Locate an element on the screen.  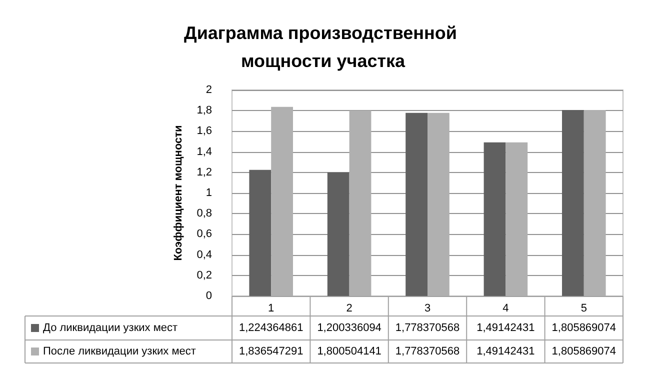
y-tick-label: 0,4 is located at coordinates (204, 254).